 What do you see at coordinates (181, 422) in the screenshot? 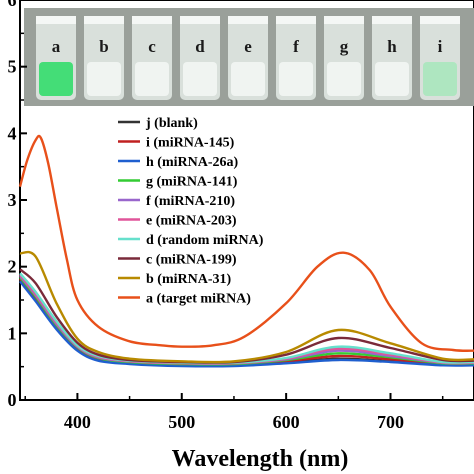
I see `x-tick-label: 500` at bounding box center [181, 422].